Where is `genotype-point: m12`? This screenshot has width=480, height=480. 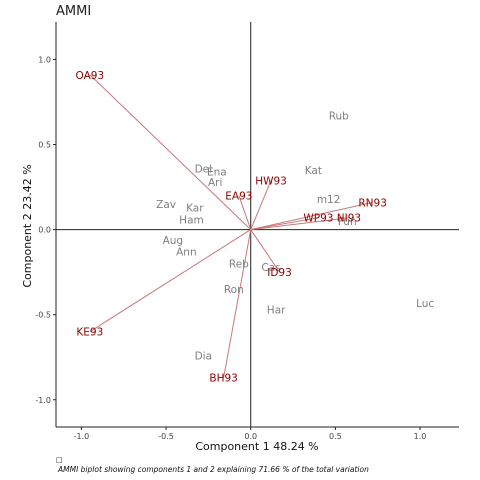
genotype-point: m12 is located at coordinates (329, 200).